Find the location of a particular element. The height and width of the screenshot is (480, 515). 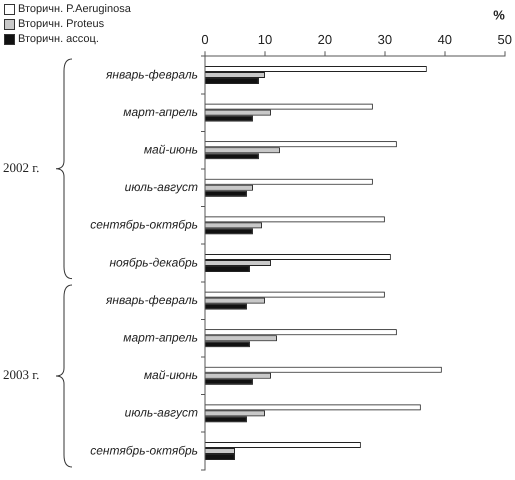

y-tick-label: ноябрь-декабрь is located at coordinates (153, 262).